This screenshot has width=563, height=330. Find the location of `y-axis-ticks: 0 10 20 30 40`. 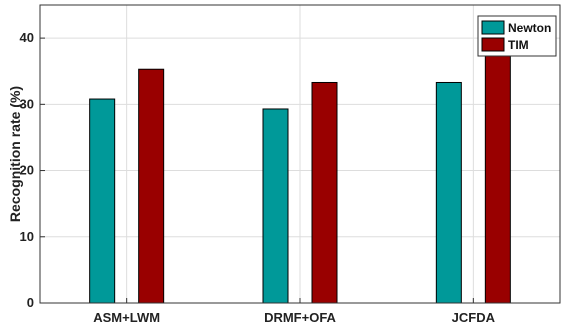

y-axis-ticks: 0 10 20 30 40 is located at coordinates (32, 170).